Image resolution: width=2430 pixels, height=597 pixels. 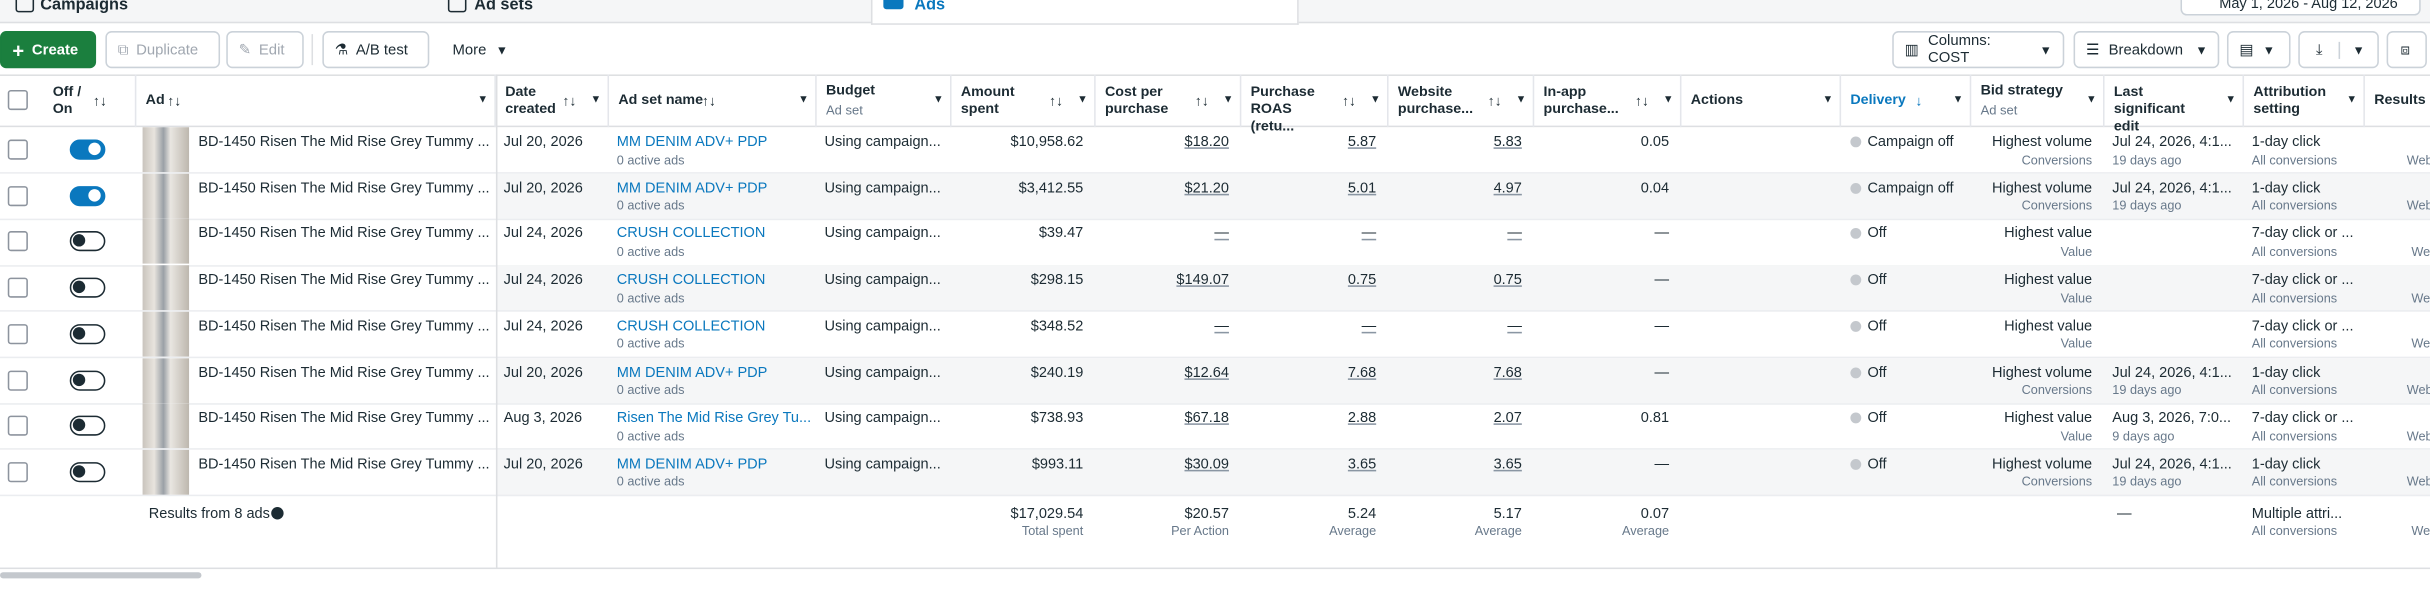 What do you see at coordinates (2258, 50) in the screenshot?
I see `reports-button: ▤ ▼` at bounding box center [2258, 50].